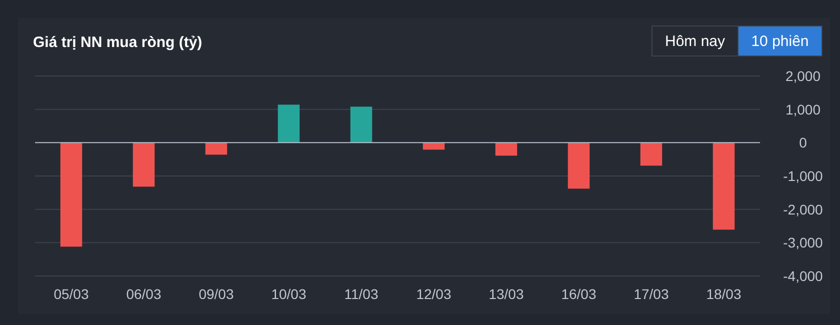 This screenshot has width=840, height=325. Describe the element at coordinates (724, 294) in the screenshot. I see `x-tick-label: 18/03` at that location.